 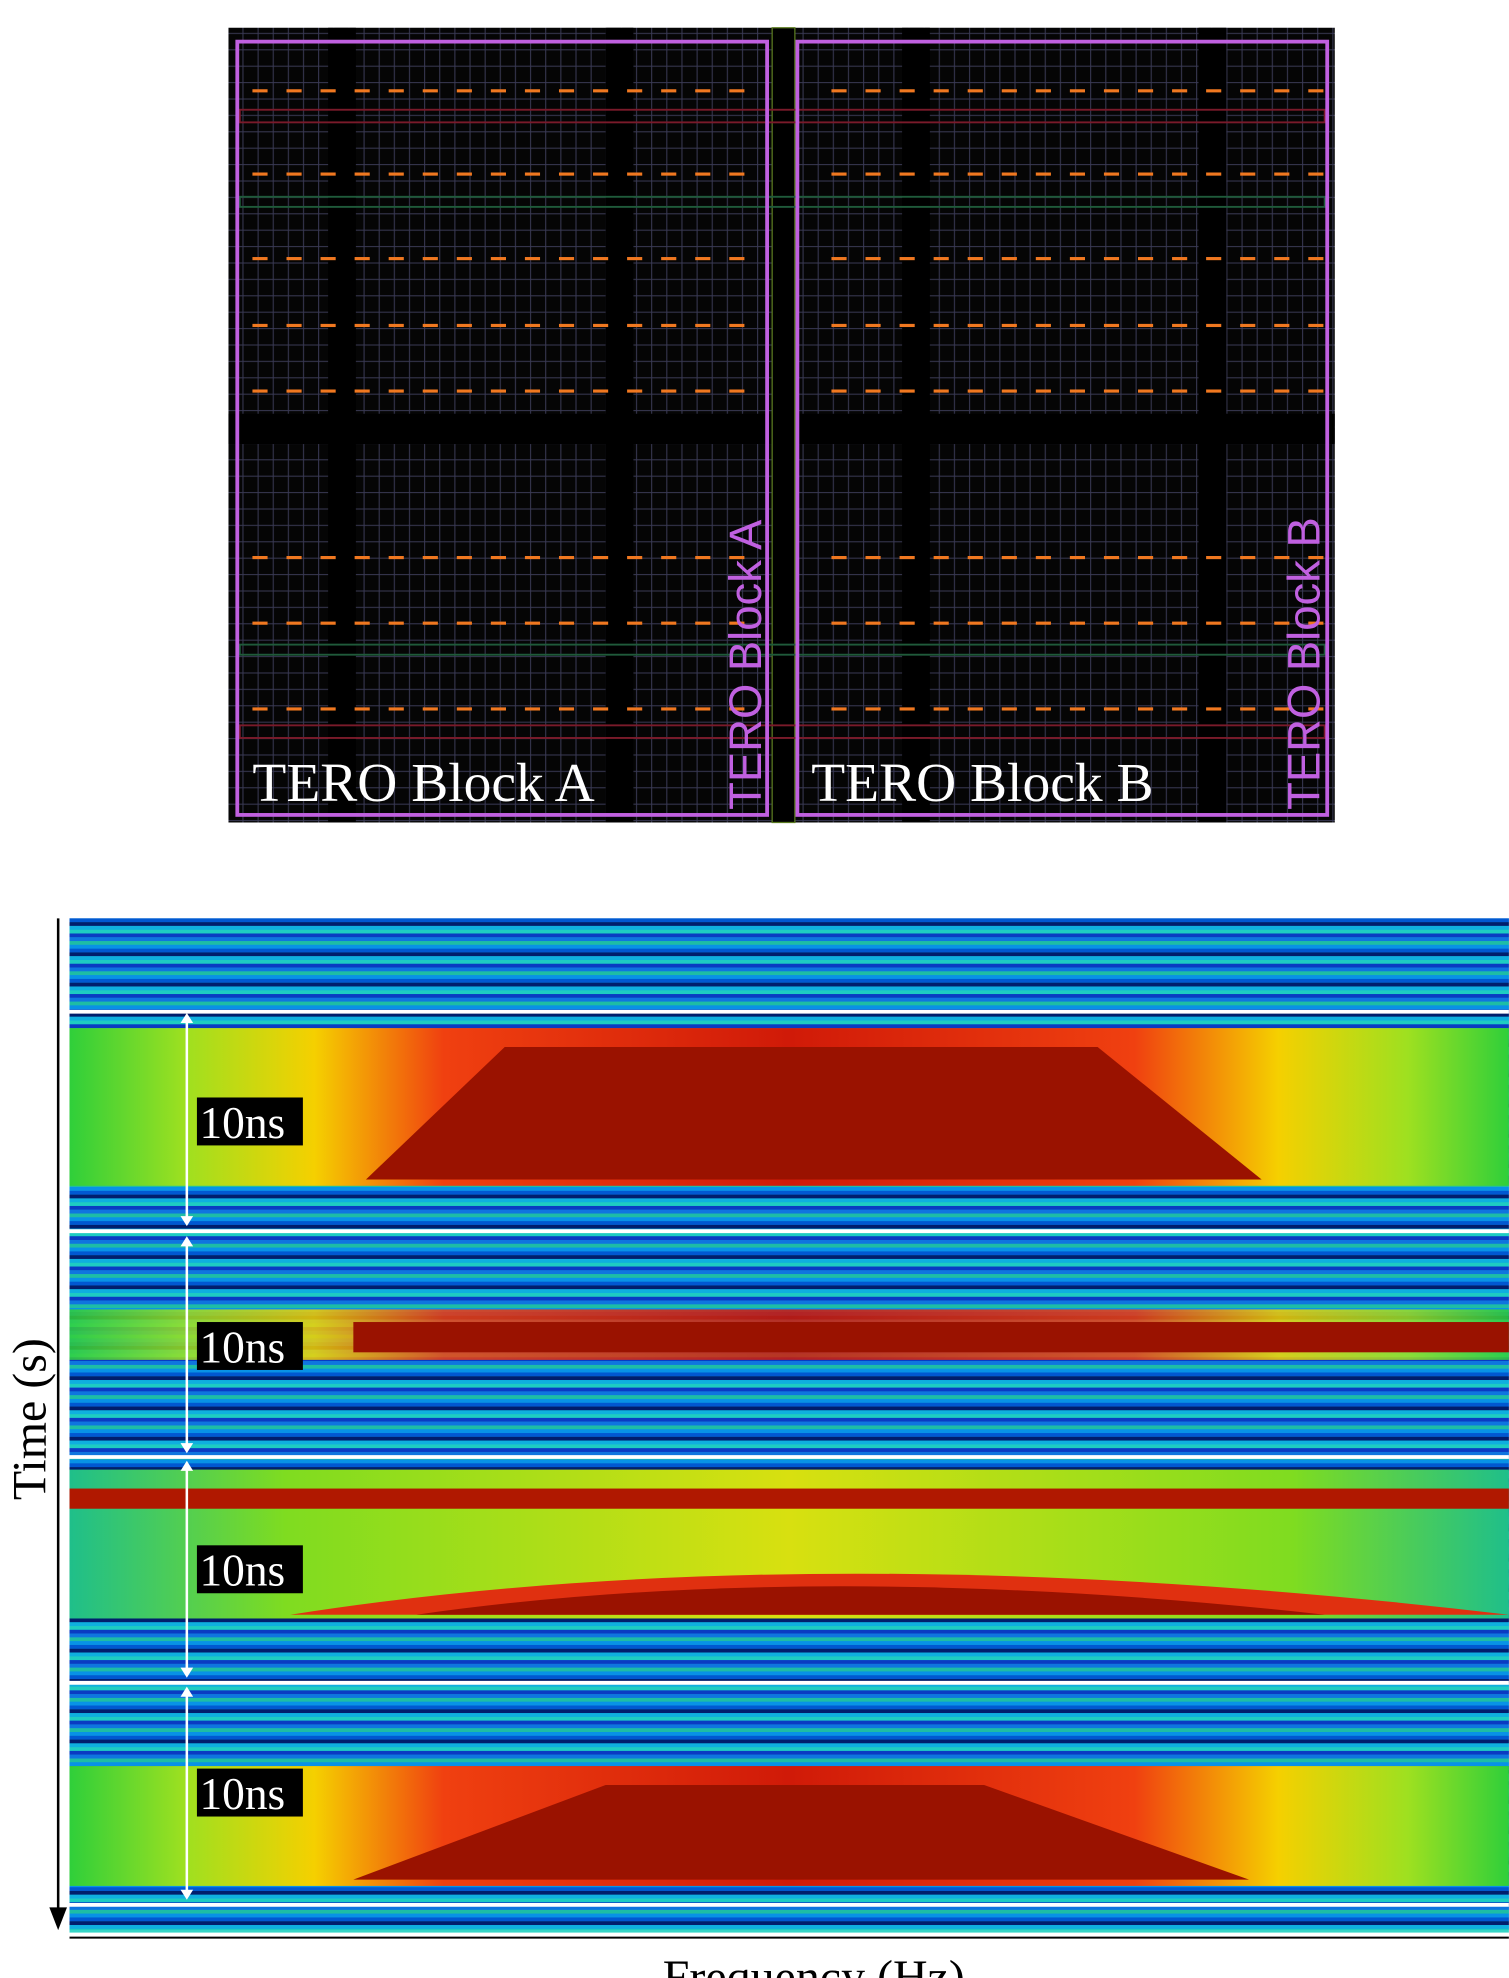 What do you see at coordinates (1304, 663) in the screenshot?
I see `block-label-vertical: TERO Block B` at bounding box center [1304, 663].